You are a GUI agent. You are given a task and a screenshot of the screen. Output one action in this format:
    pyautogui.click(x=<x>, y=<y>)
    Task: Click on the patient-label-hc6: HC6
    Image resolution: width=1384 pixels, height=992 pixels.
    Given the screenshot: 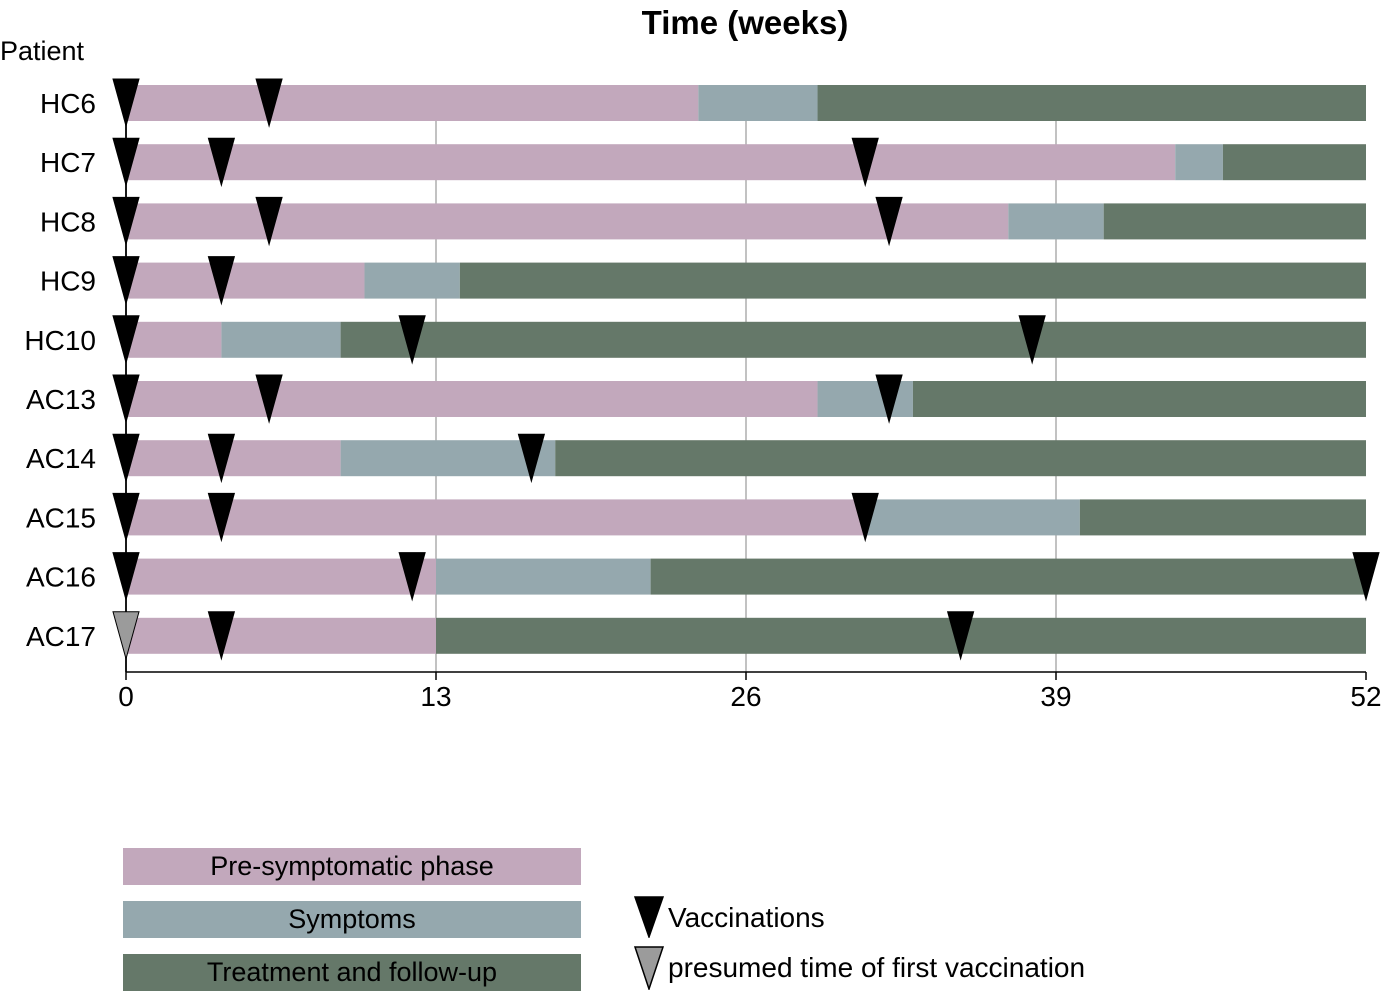 What is the action you would take?
    pyautogui.click(x=68, y=103)
    